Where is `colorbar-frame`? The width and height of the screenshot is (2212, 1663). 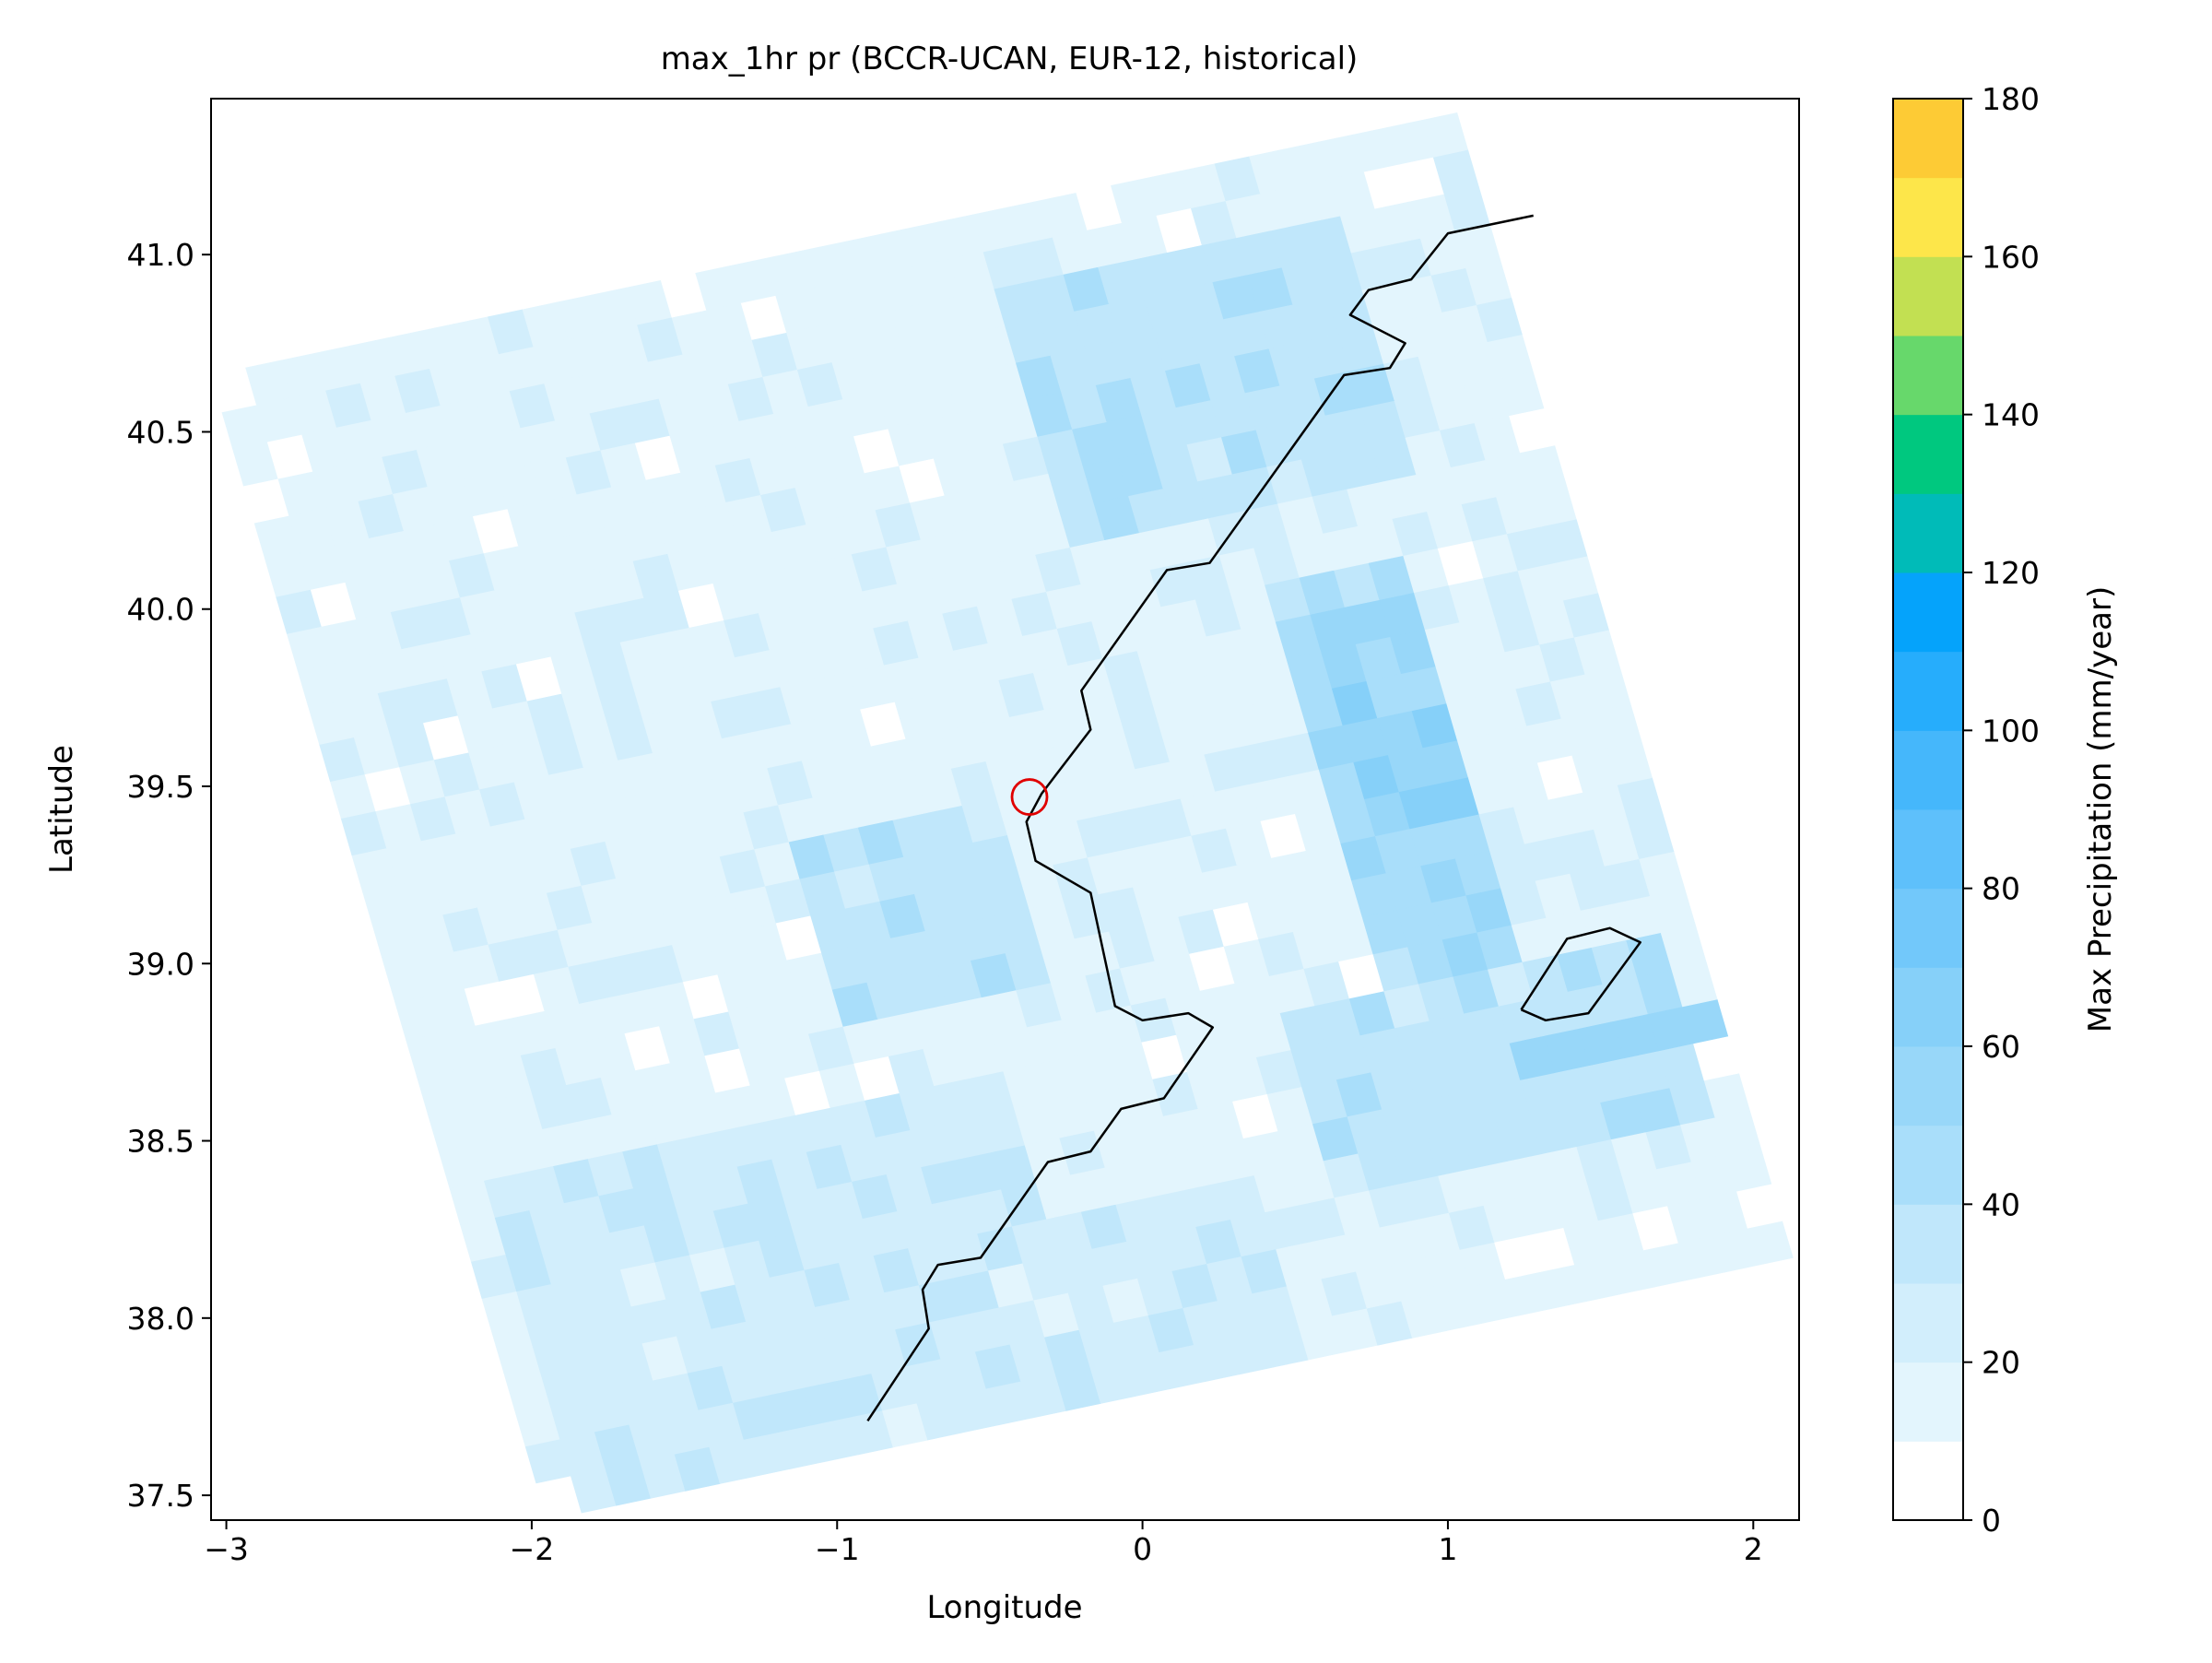
colorbar-frame is located at coordinates (1928, 809).